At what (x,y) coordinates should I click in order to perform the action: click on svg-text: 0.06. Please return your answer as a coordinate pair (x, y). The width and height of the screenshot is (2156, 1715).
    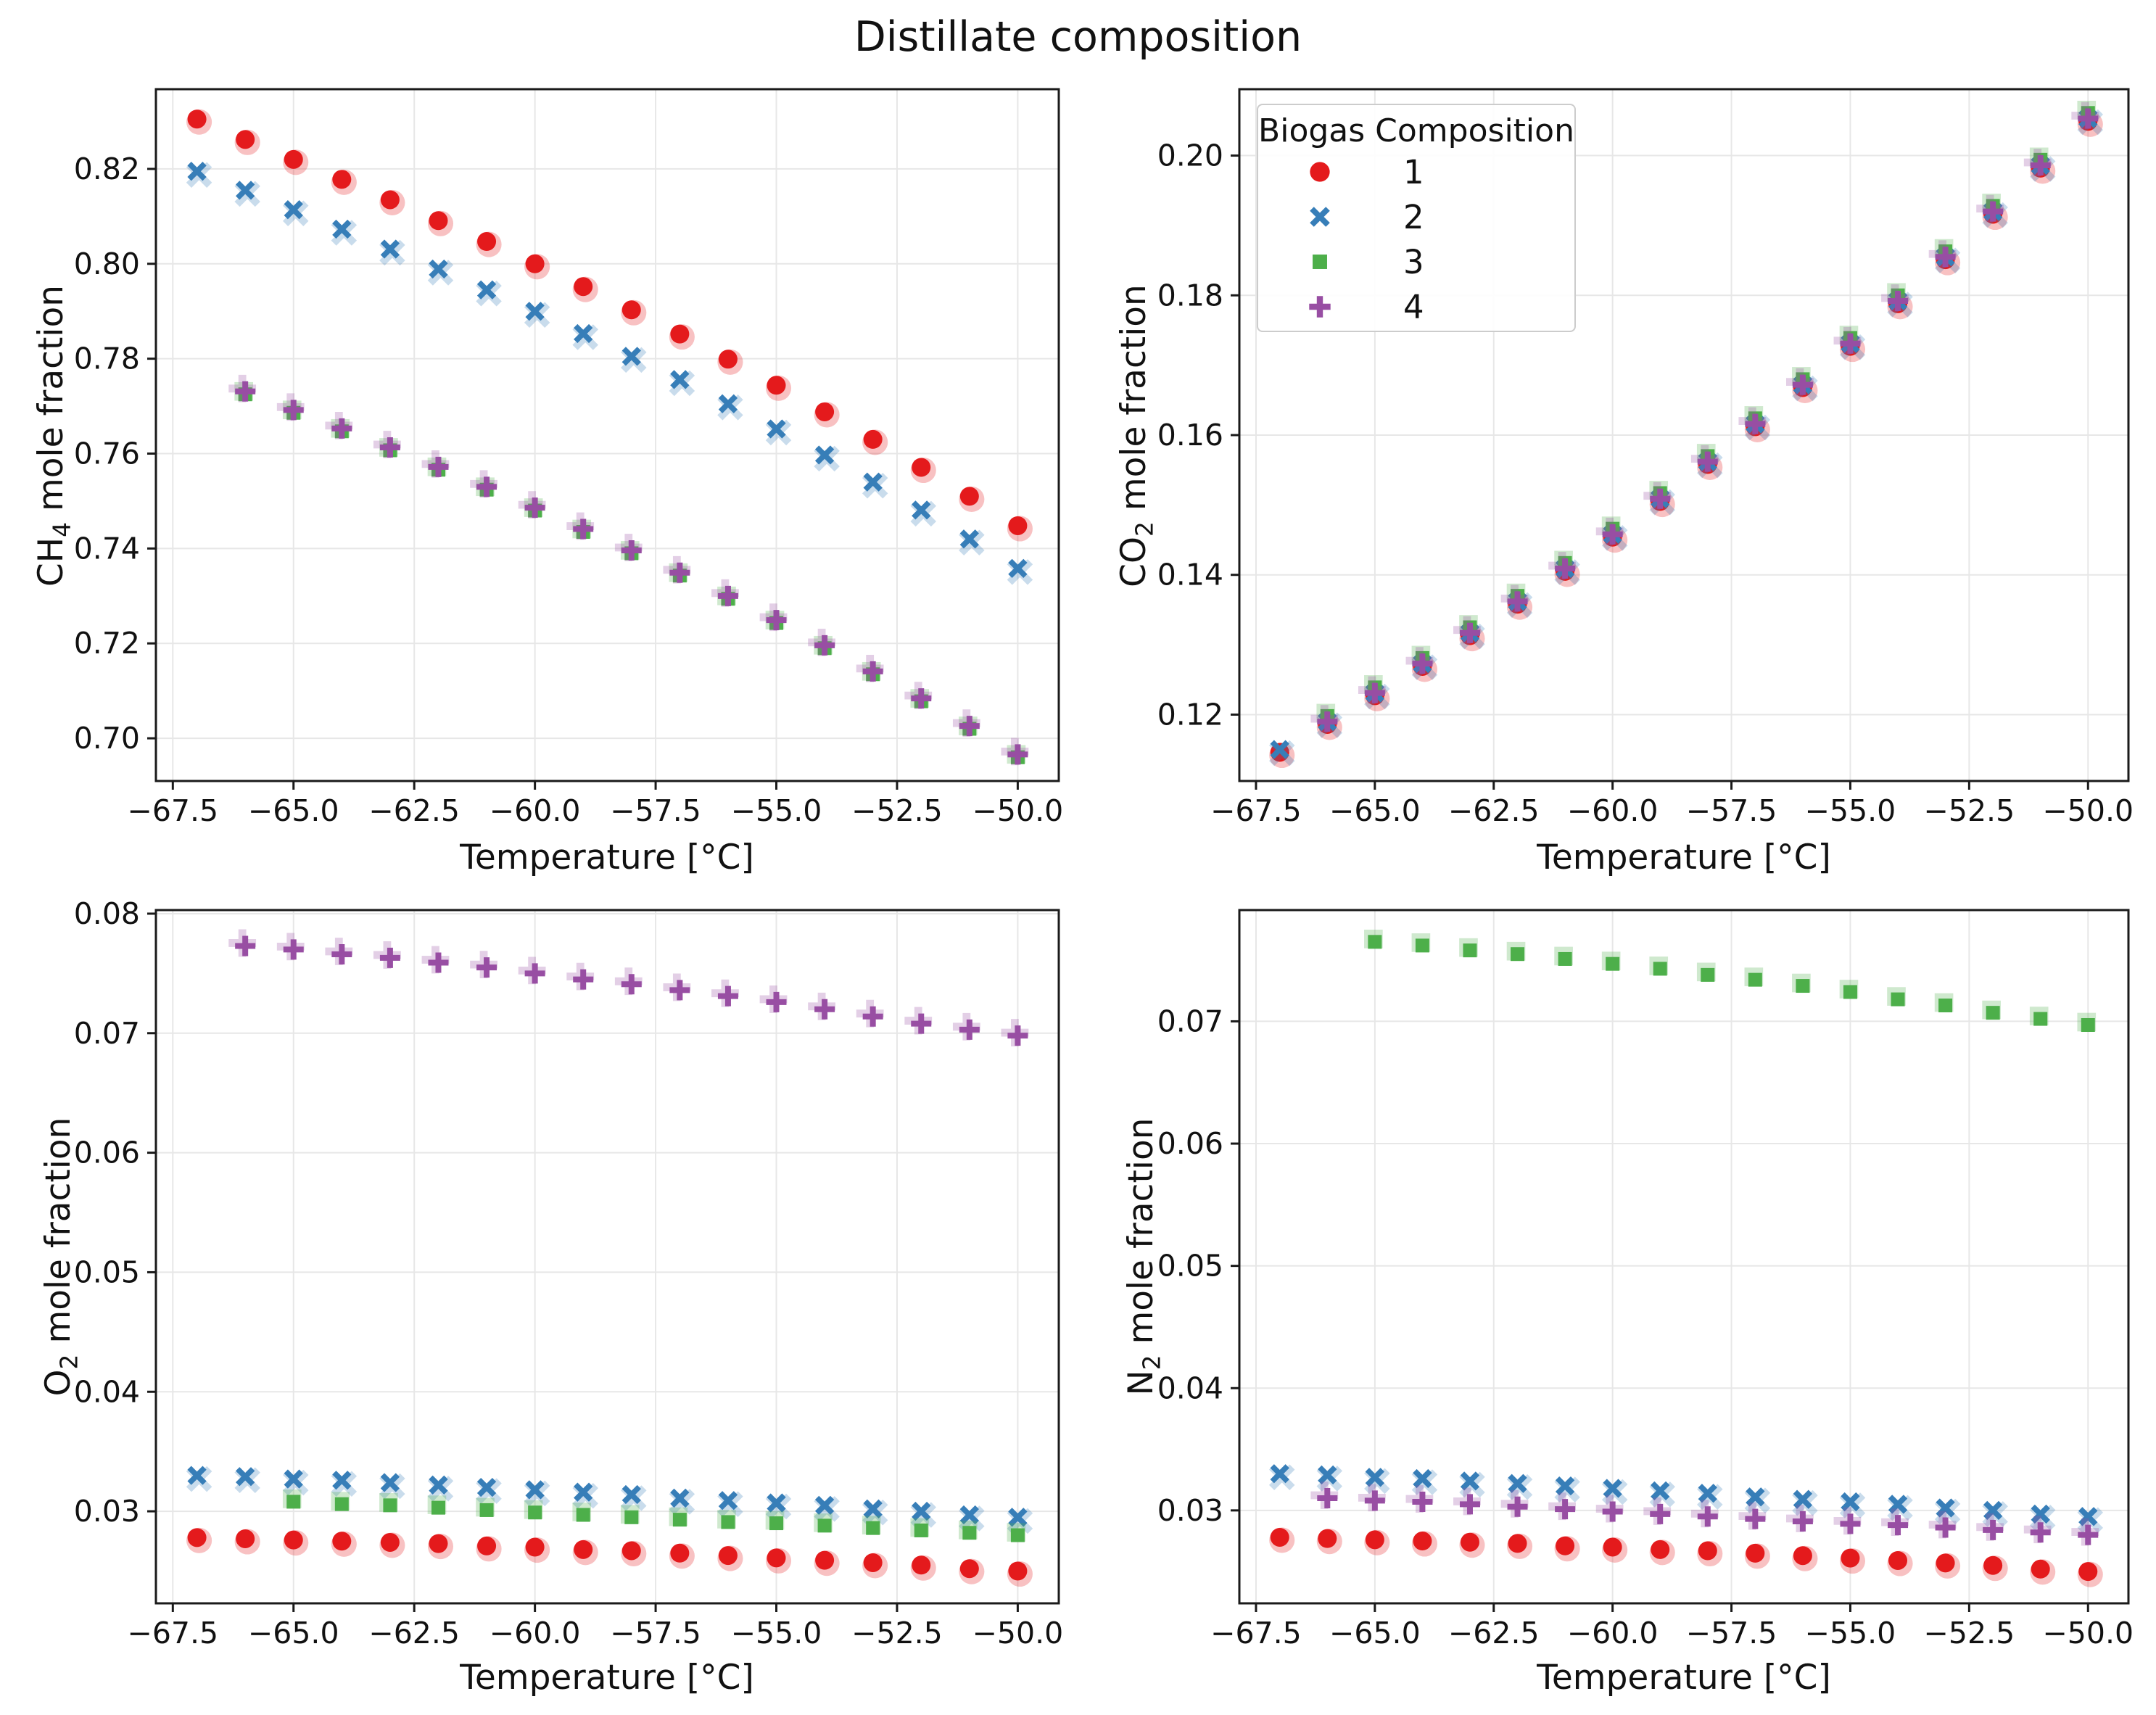
    Looking at the image, I should click on (1190, 1143).